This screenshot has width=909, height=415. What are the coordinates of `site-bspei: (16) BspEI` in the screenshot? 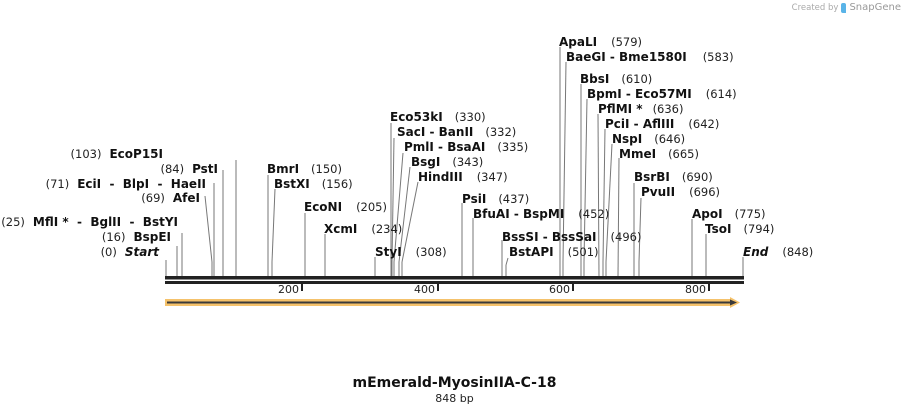 It's located at (136, 237).